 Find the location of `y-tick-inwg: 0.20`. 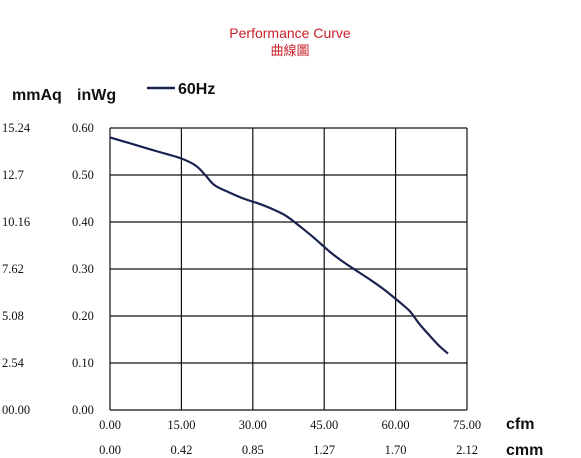

y-tick-inwg: 0.20 is located at coordinates (83, 316).